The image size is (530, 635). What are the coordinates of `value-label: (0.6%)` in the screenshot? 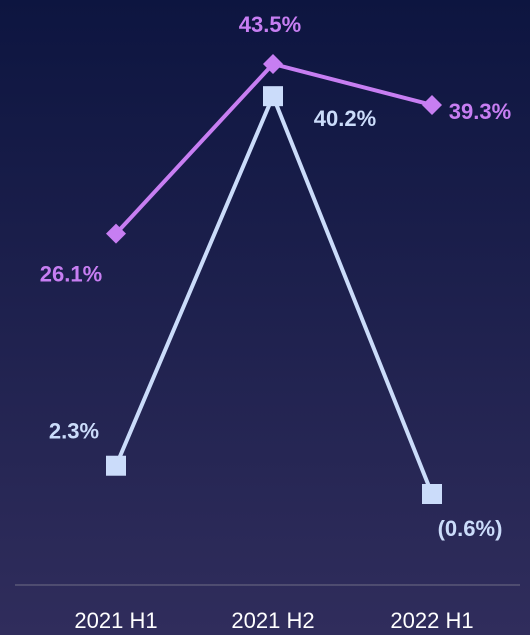 It's located at (470, 528).